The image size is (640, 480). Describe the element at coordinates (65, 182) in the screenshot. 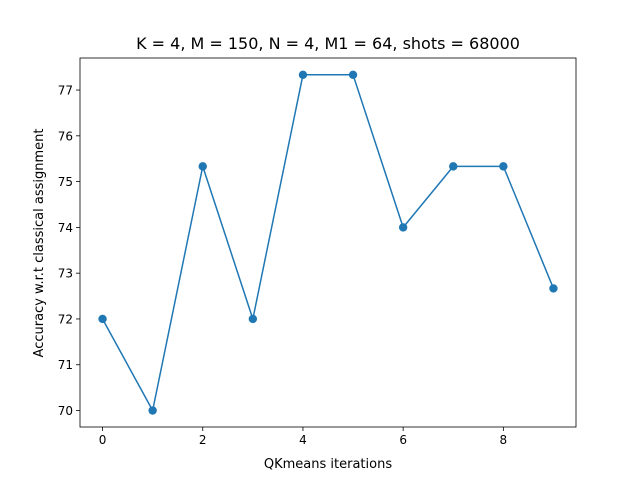

I see `y-tick-label: 75` at that location.